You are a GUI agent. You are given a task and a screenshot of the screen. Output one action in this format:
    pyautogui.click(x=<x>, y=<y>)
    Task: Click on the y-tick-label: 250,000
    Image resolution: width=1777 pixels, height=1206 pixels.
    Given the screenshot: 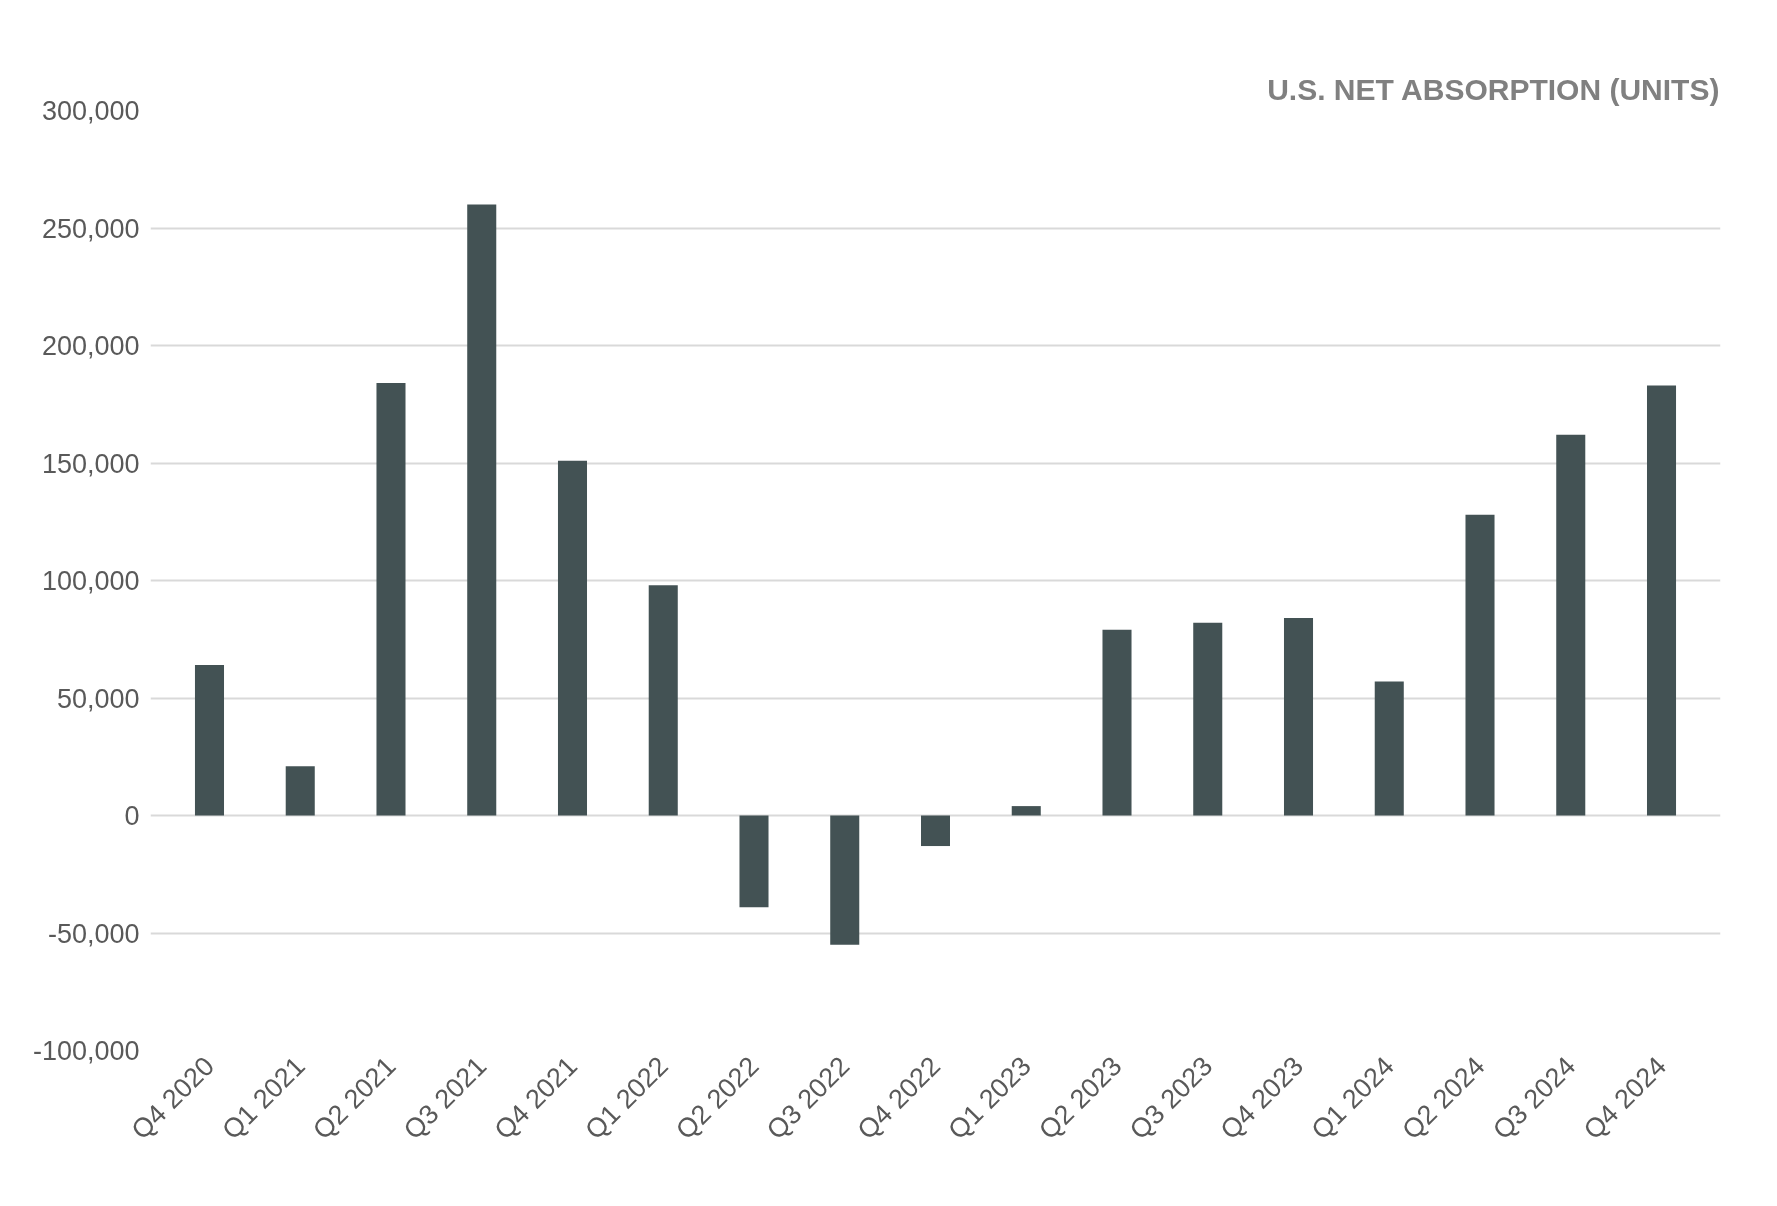 What is the action you would take?
    pyautogui.click(x=90, y=228)
    